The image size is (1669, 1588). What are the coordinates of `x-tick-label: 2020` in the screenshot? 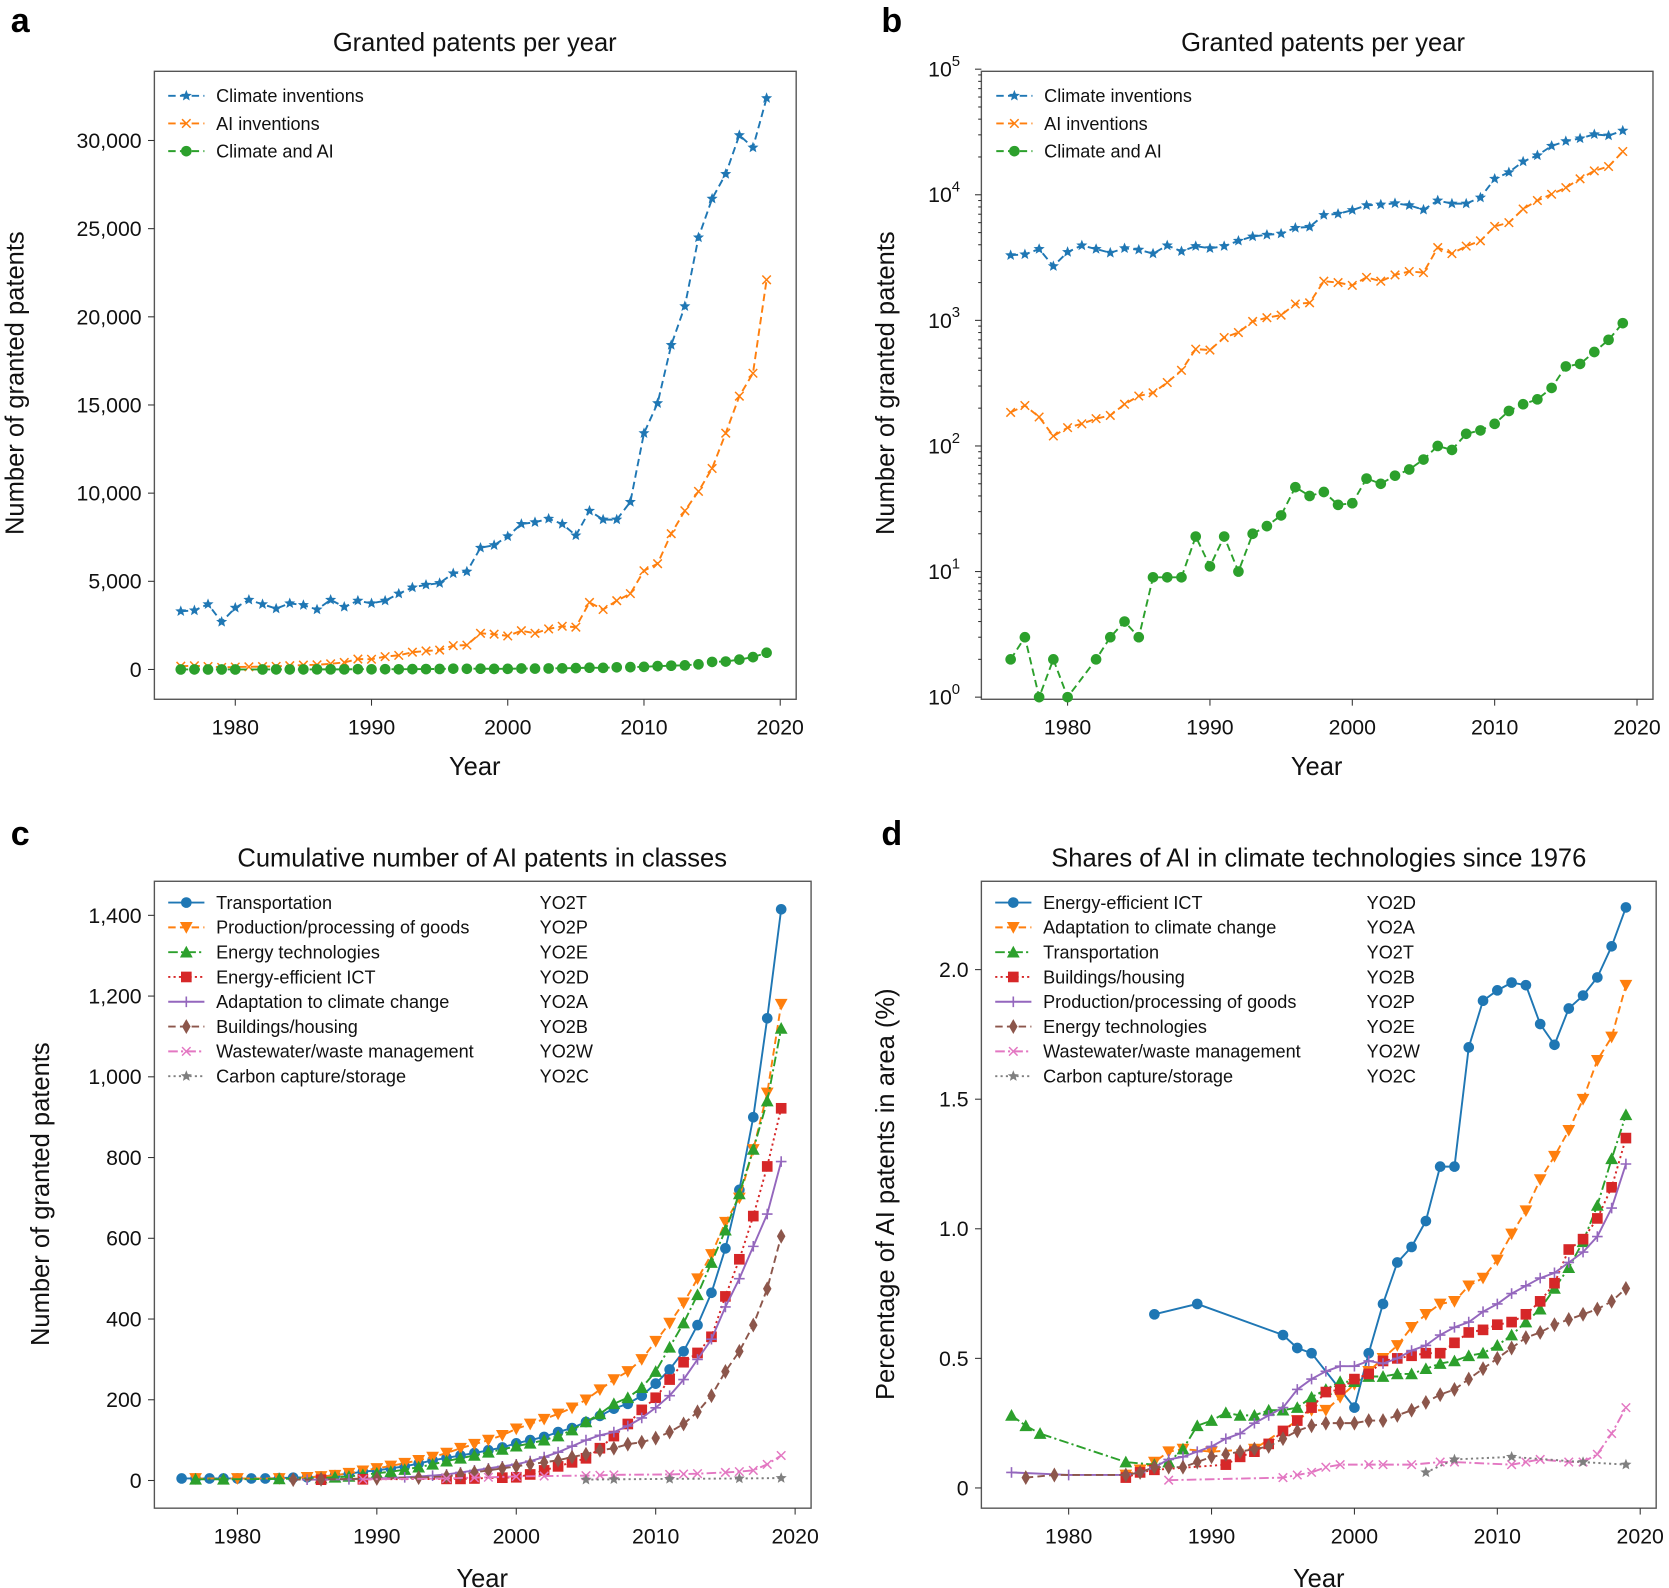 It's located at (794, 1536).